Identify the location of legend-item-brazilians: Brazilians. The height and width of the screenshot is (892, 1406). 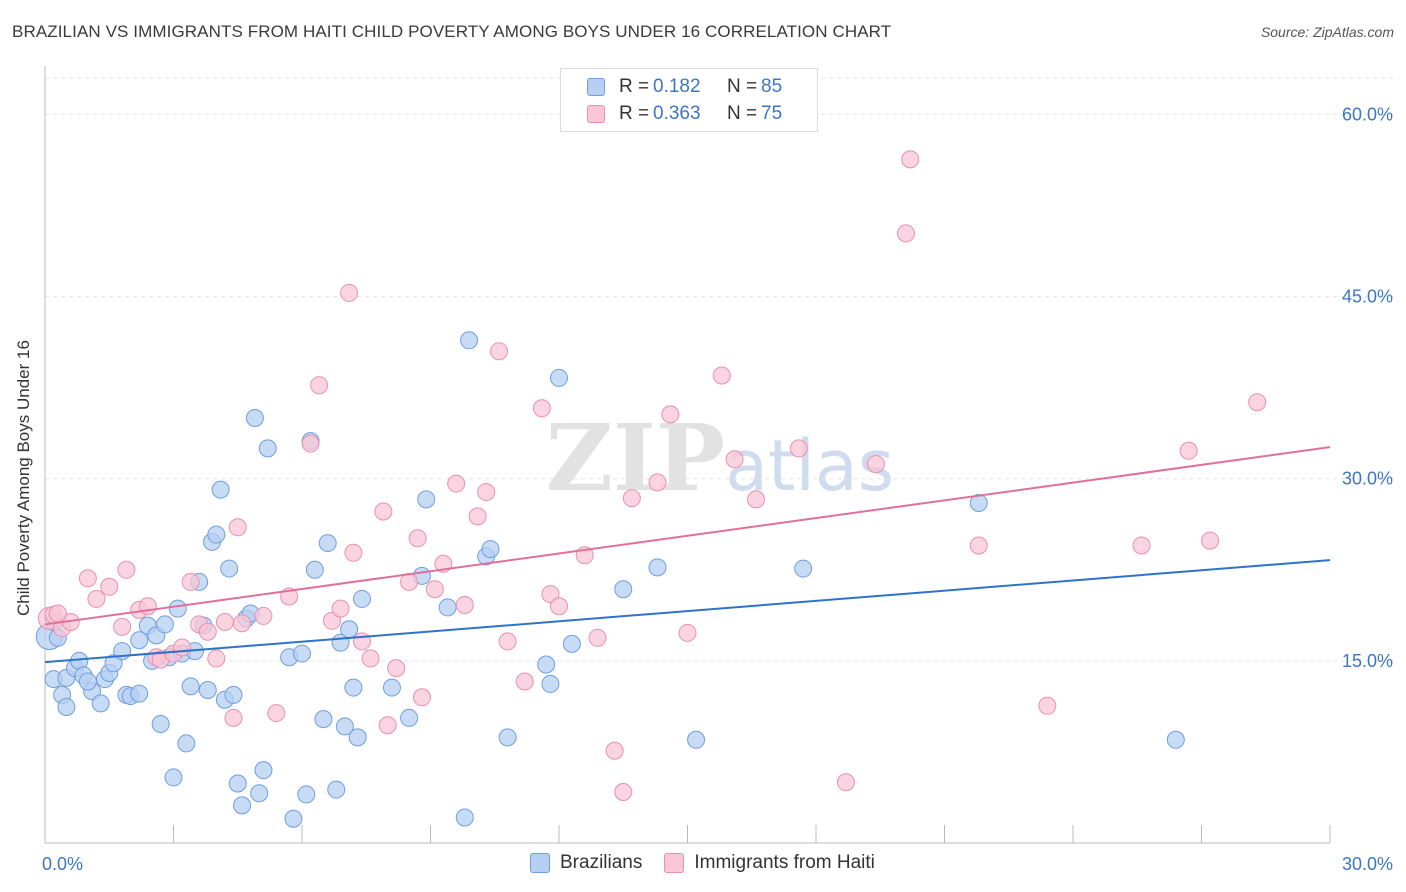
(586, 863).